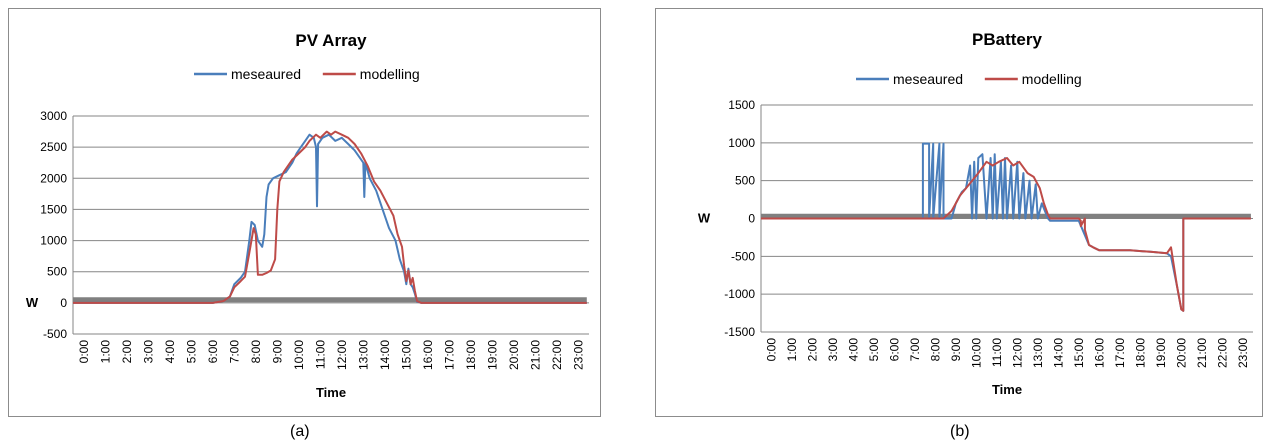  I want to click on chart-title: PBattery, so click(1007, 39).